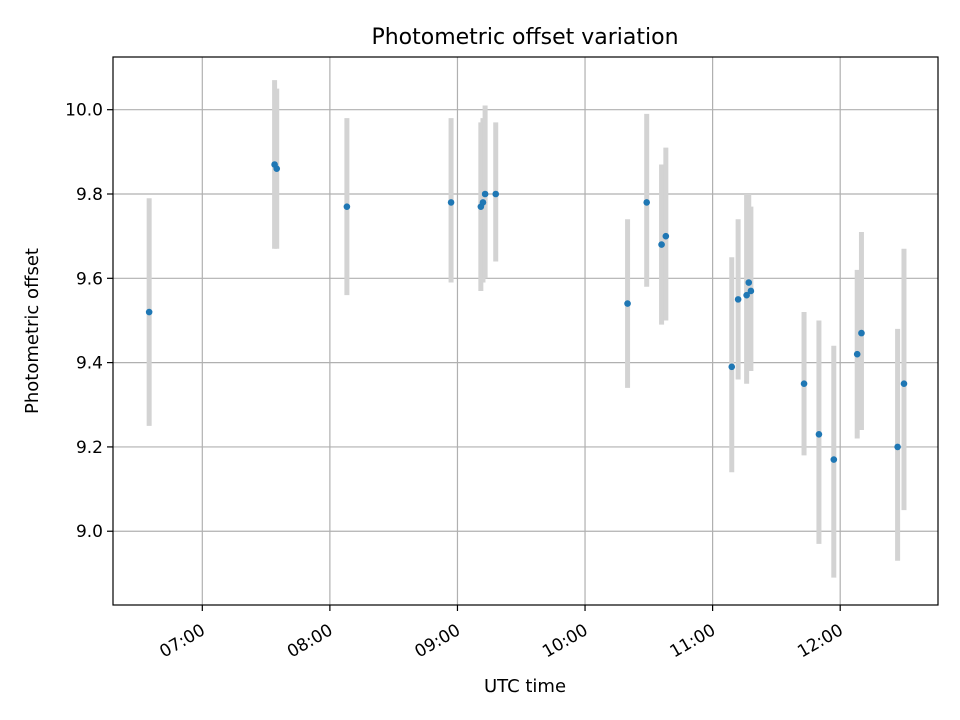 The width and height of the screenshot is (960, 720). What do you see at coordinates (84, 111) in the screenshot?
I see `y-tick-label: 10.0` at bounding box center [84, 111].